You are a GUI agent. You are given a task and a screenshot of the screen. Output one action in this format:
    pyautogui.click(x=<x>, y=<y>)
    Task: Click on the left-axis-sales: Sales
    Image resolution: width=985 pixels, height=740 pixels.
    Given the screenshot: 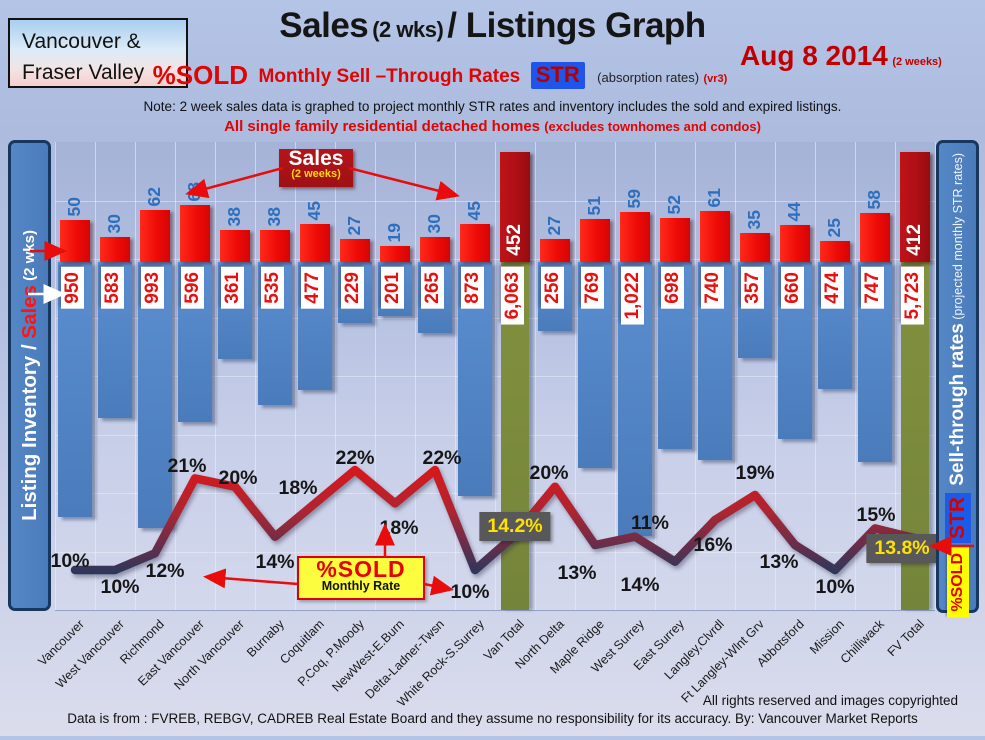 What is the action you would take?
    pyautogui.click(x=29, y=312)
    